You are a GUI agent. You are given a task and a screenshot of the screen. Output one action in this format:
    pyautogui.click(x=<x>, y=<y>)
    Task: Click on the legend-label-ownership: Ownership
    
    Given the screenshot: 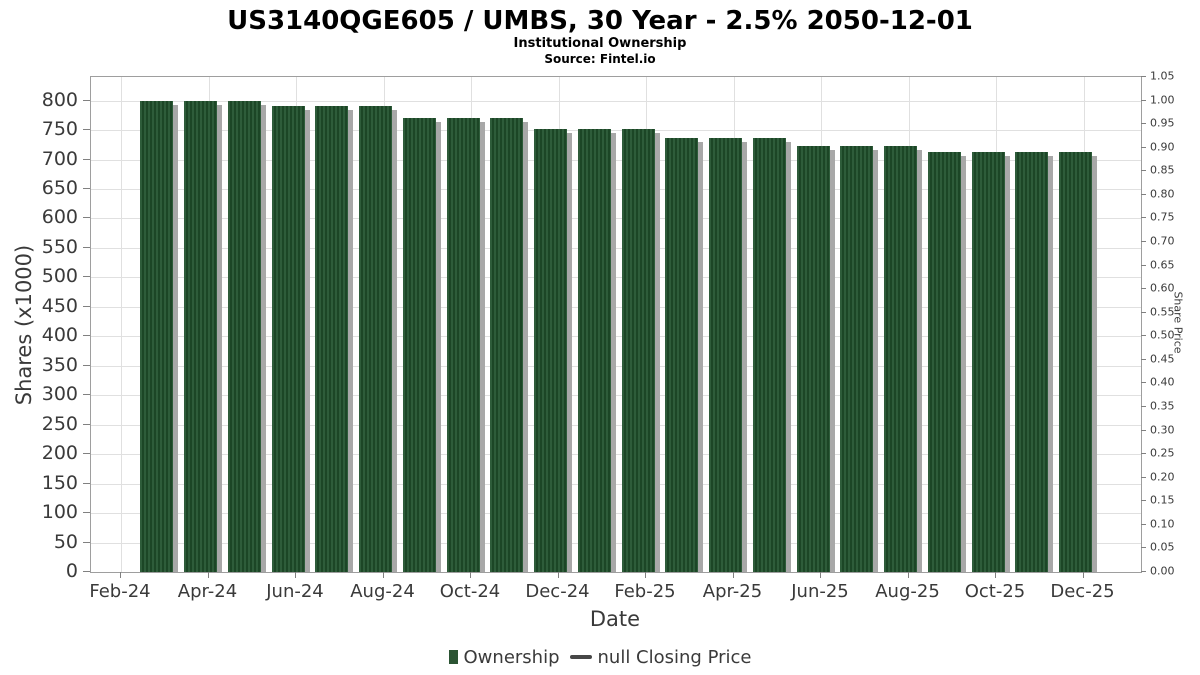 What is the action you would take?
    pyautogui.click(x=511, y=657)
    